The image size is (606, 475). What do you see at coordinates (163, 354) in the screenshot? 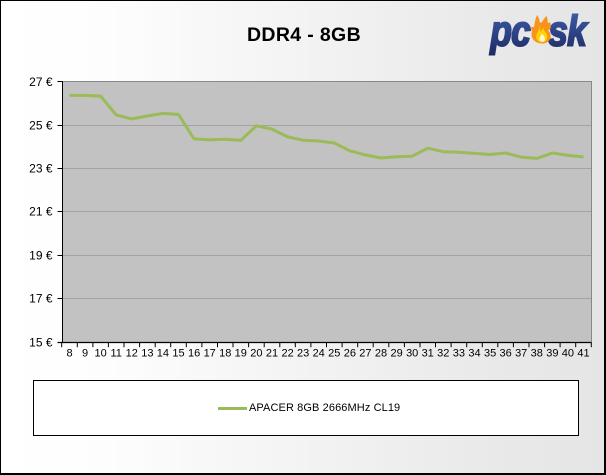
I see `svg-text: 14` at bounding box center [163, 354].